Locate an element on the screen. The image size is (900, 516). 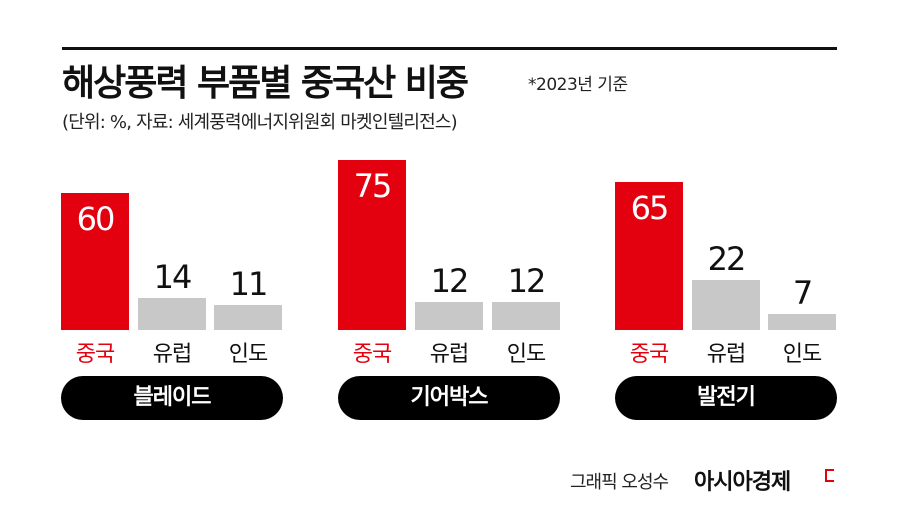
value-generator-europe: 22 is located at coordinates (727, 259).